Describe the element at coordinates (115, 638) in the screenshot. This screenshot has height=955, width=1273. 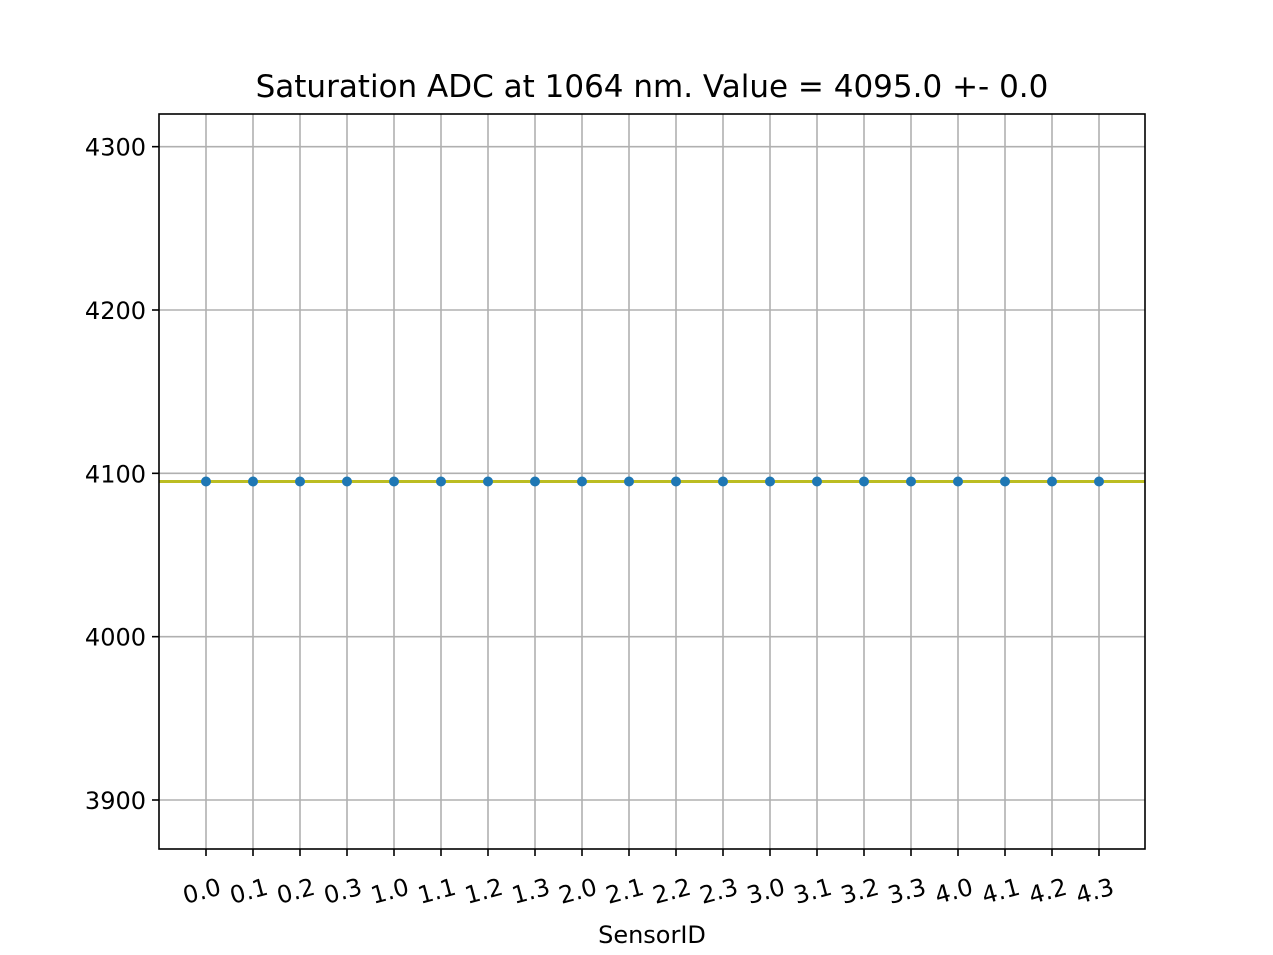
I see `y-tick-label: 4000` at that location.